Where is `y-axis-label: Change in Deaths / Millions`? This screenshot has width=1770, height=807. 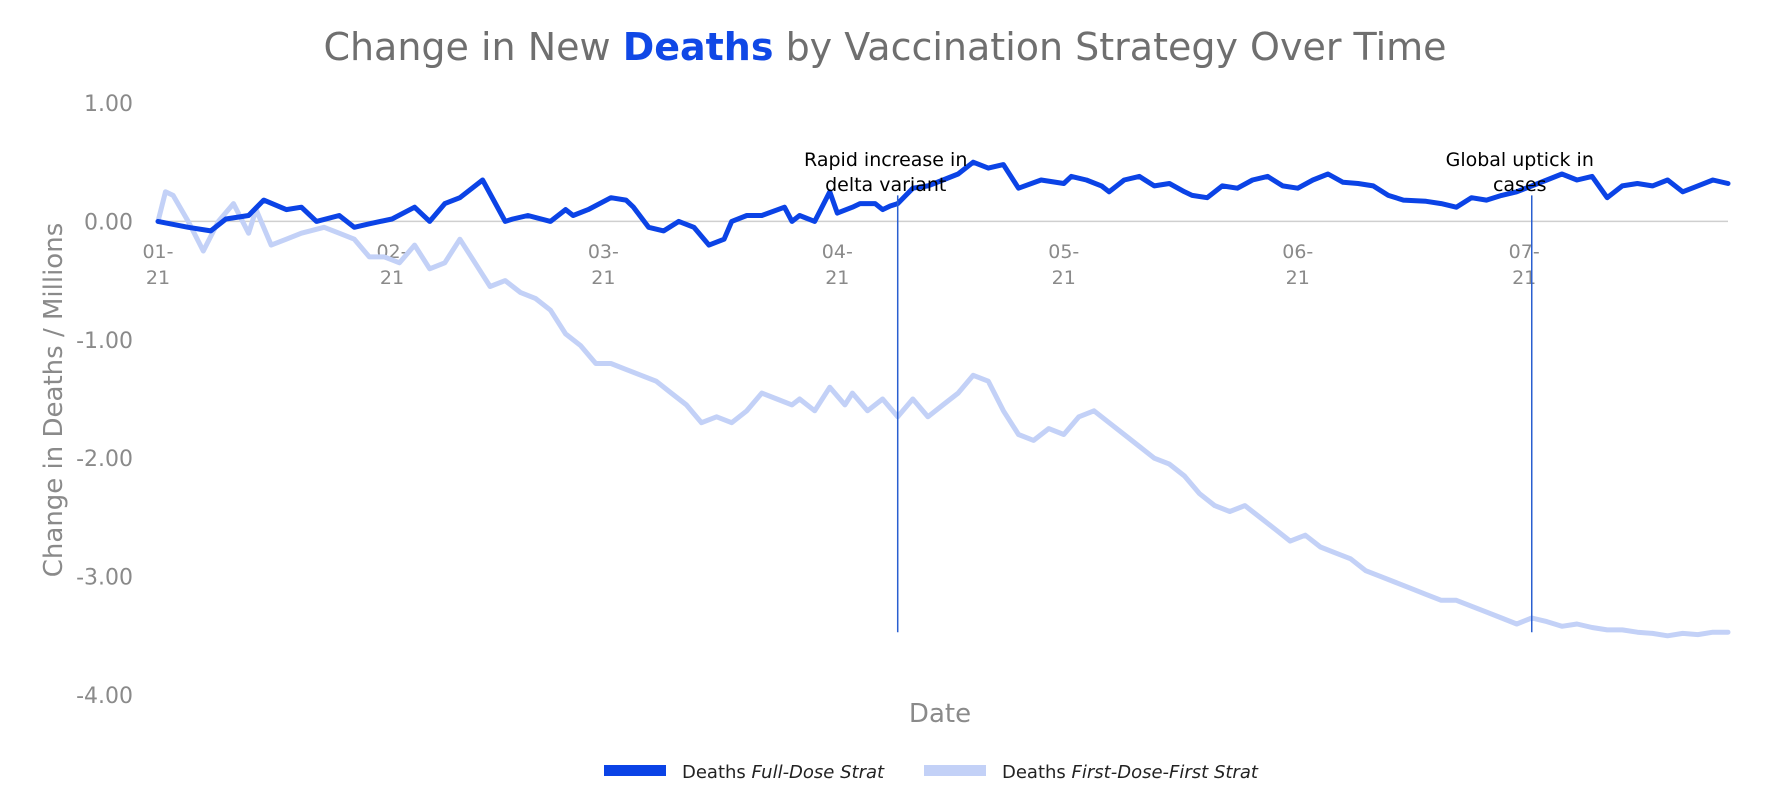
y-axis-label: Change in Deaths / Millions is located at coordinates (54, 400).